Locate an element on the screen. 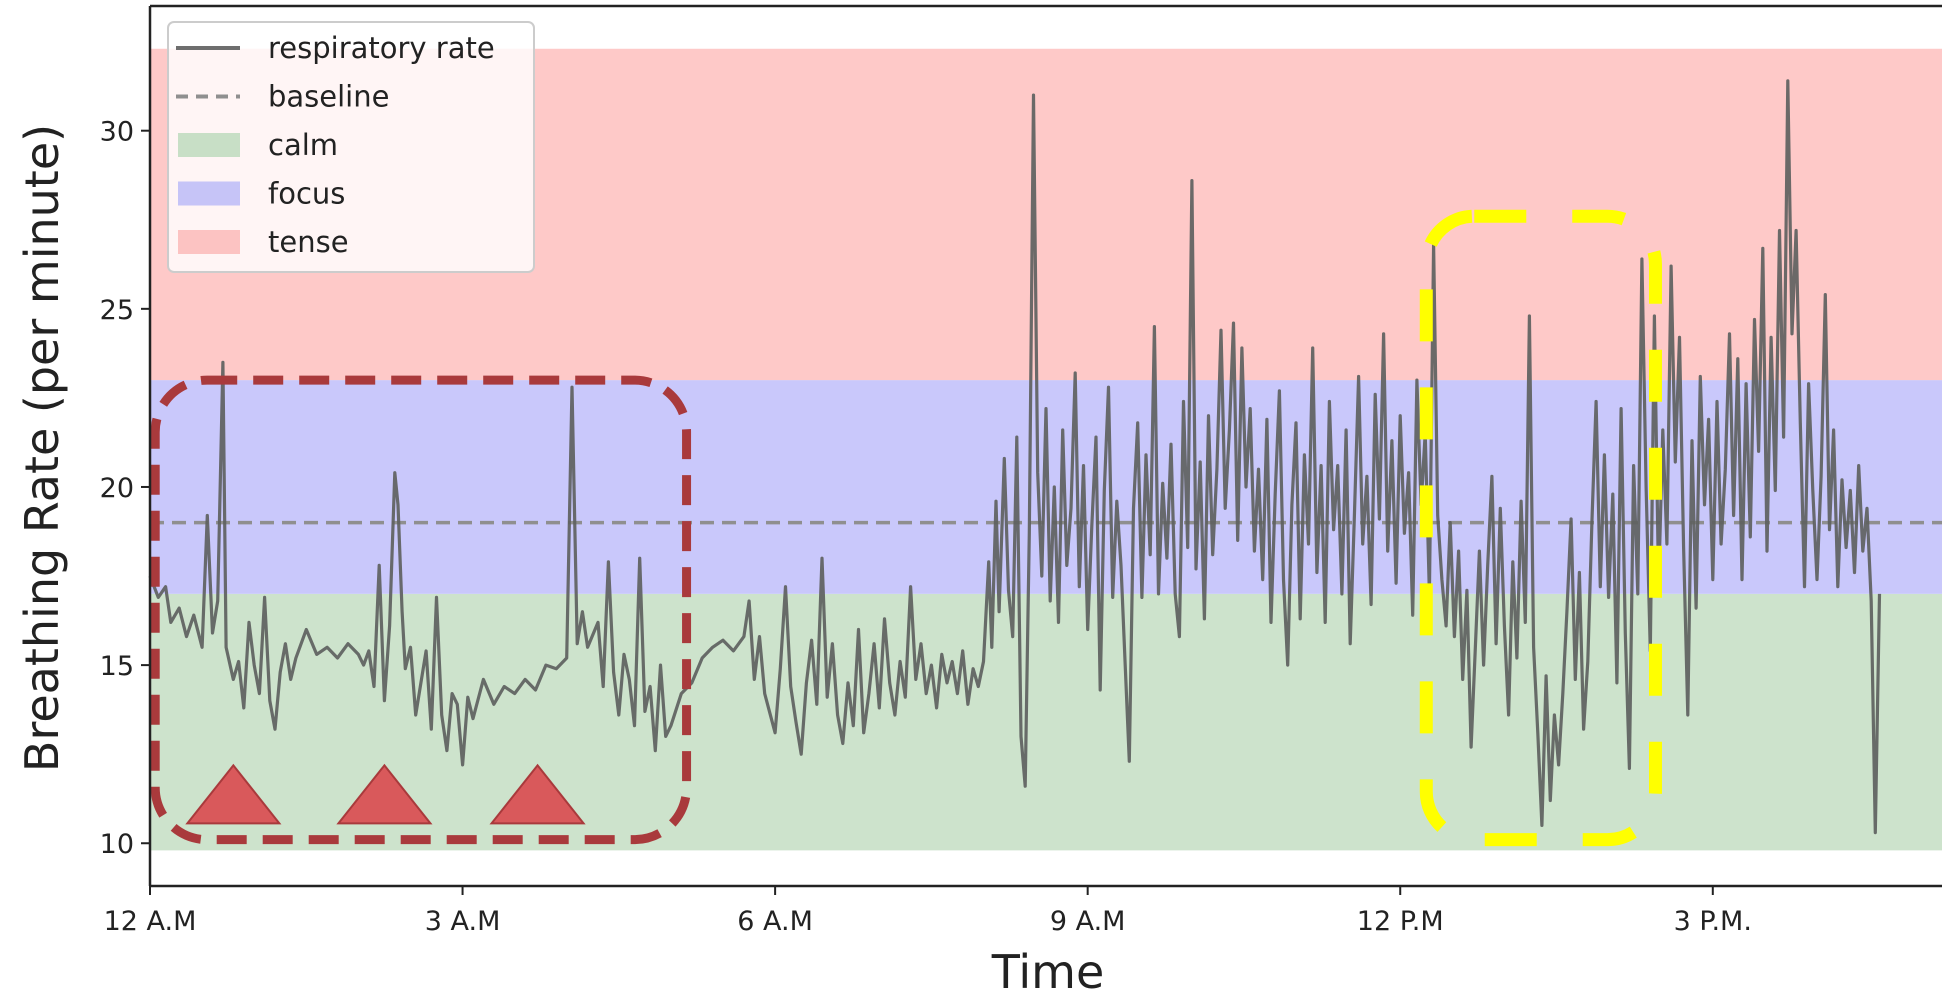 This screenshot has width=1942, height=996. y-tick-label: 10 is located at coordinates (117, 844).